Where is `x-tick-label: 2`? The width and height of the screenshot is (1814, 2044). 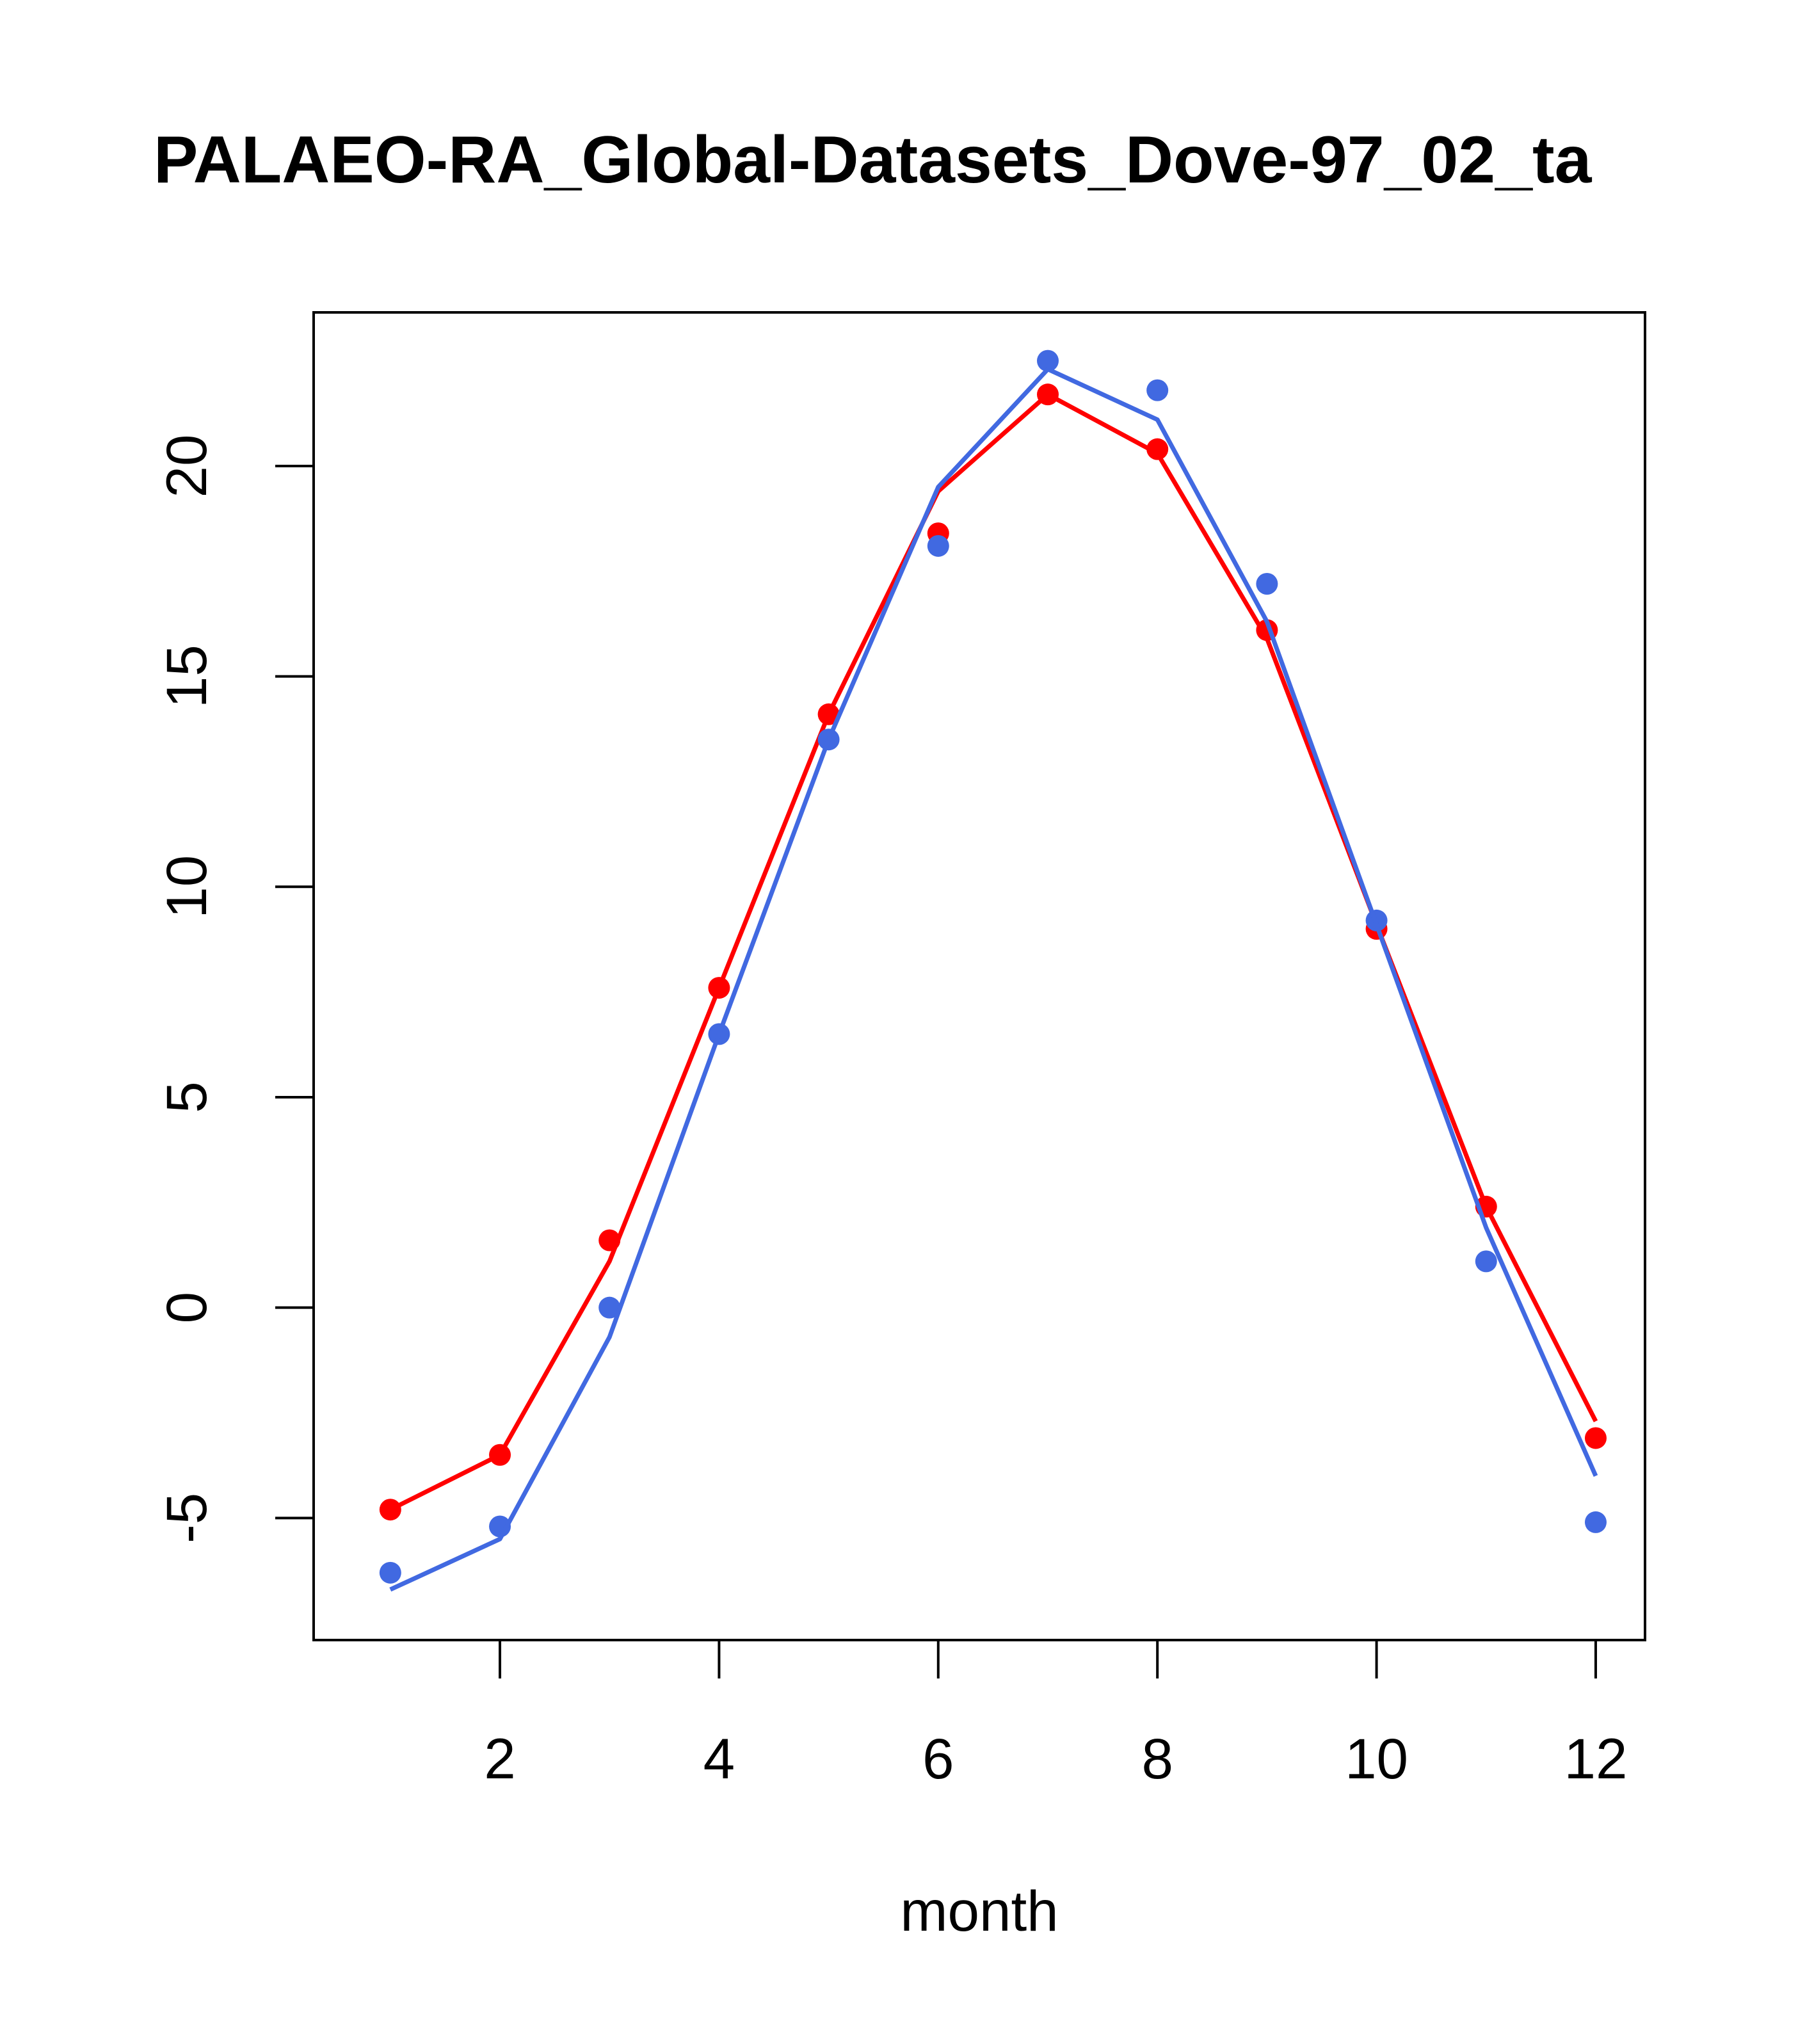 x-tick-label: 2 is located at coordinates (500, 1758).